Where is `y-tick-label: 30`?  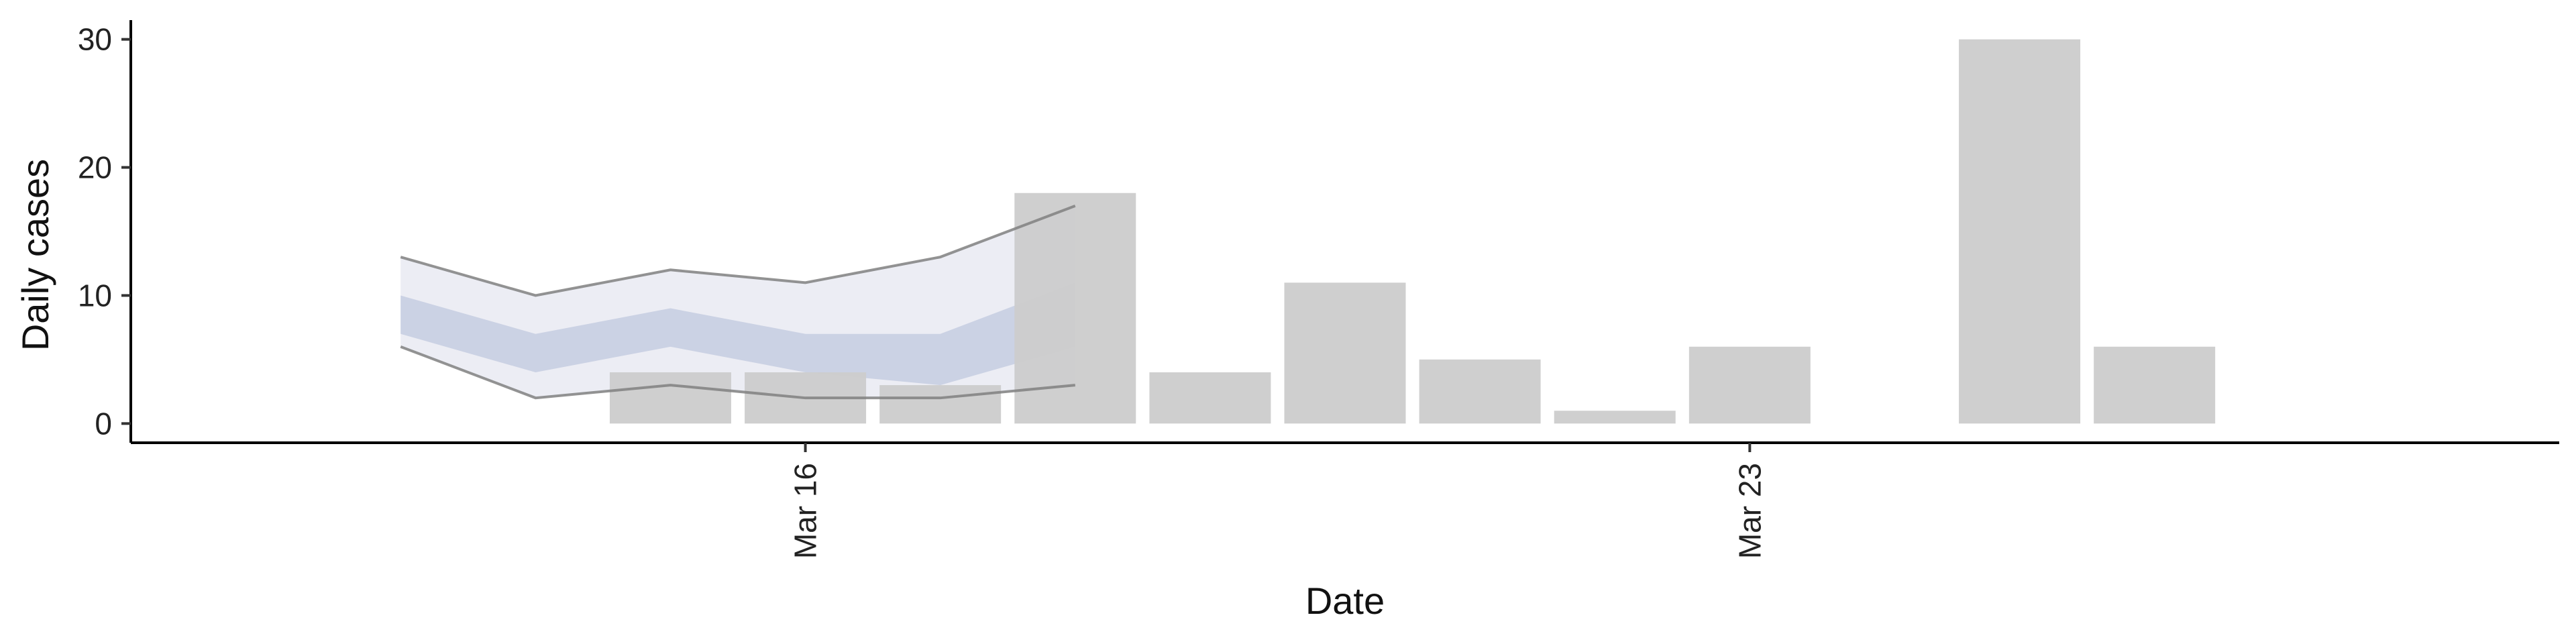 y-tick-label: 30 is located at coordinates (95, 39).